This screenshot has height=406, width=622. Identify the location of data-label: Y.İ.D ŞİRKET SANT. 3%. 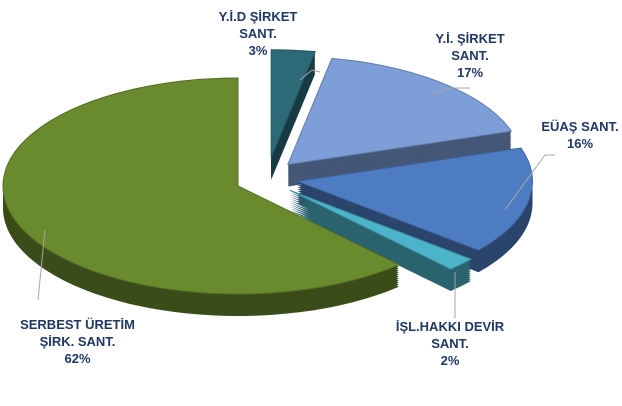
(258, 33).